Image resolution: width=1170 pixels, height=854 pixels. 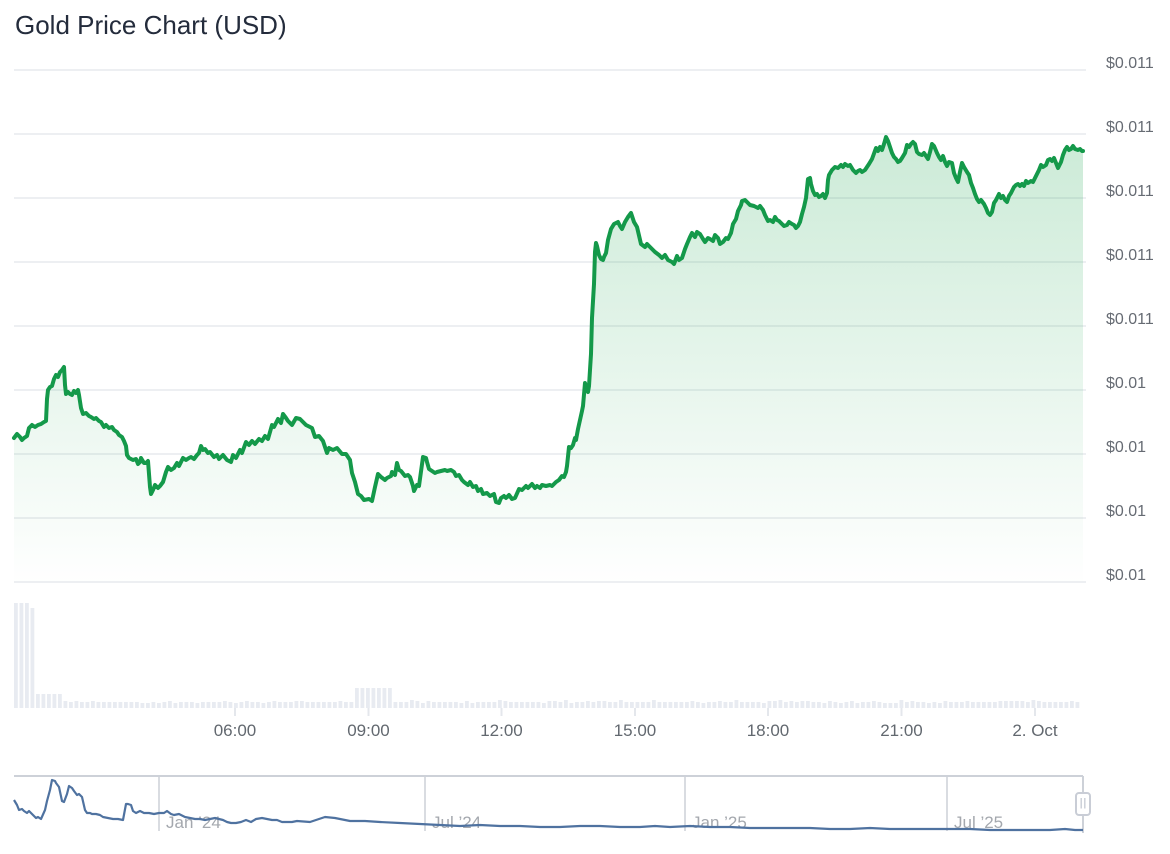 I want to click on svg-text: Jan ’25, so click(x=719, y=822).